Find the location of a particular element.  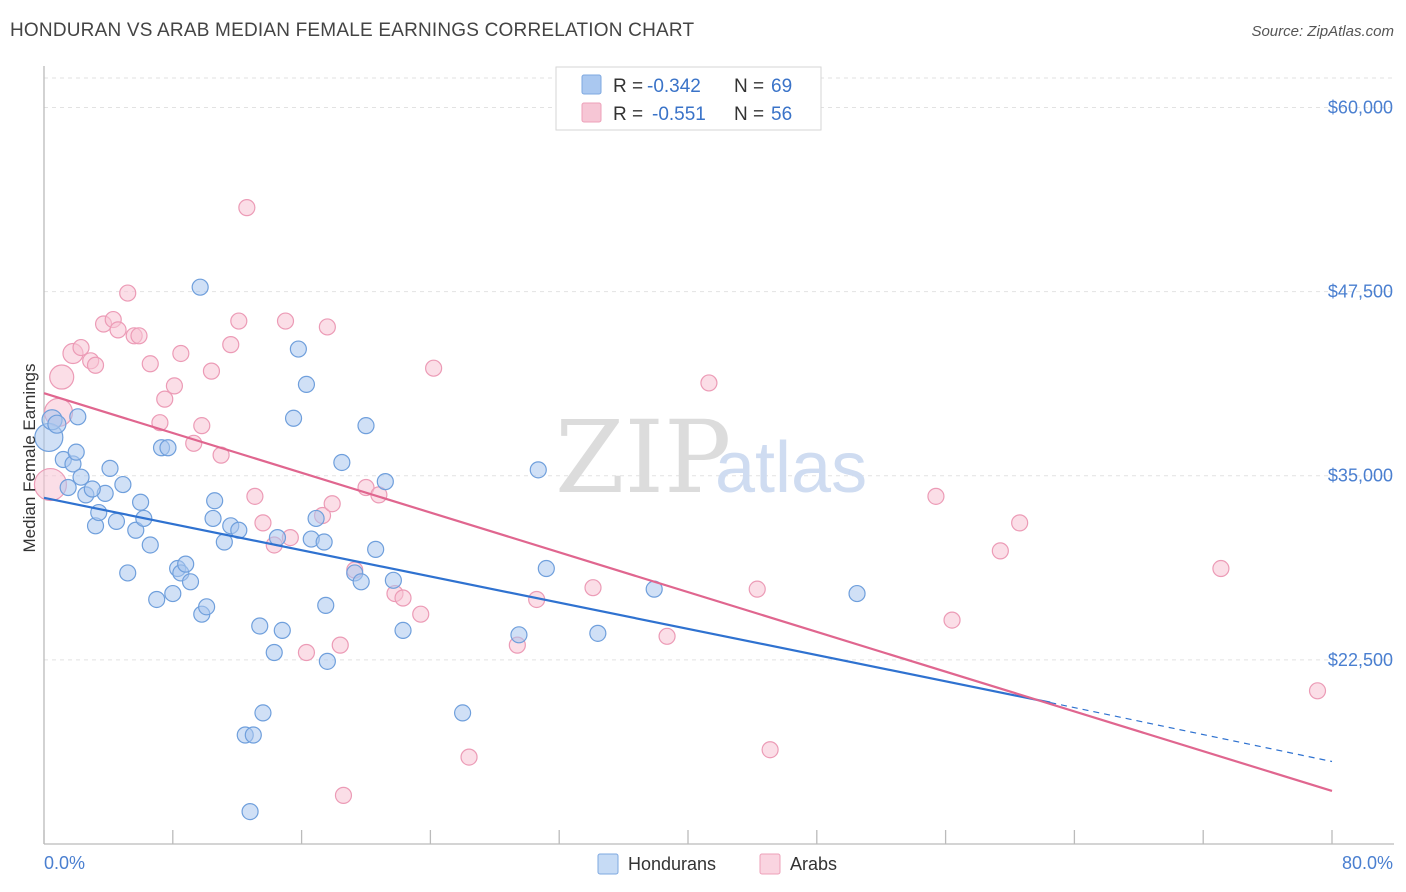

legend-r-value-2: -0.551 is located at coordinates (679, 114).